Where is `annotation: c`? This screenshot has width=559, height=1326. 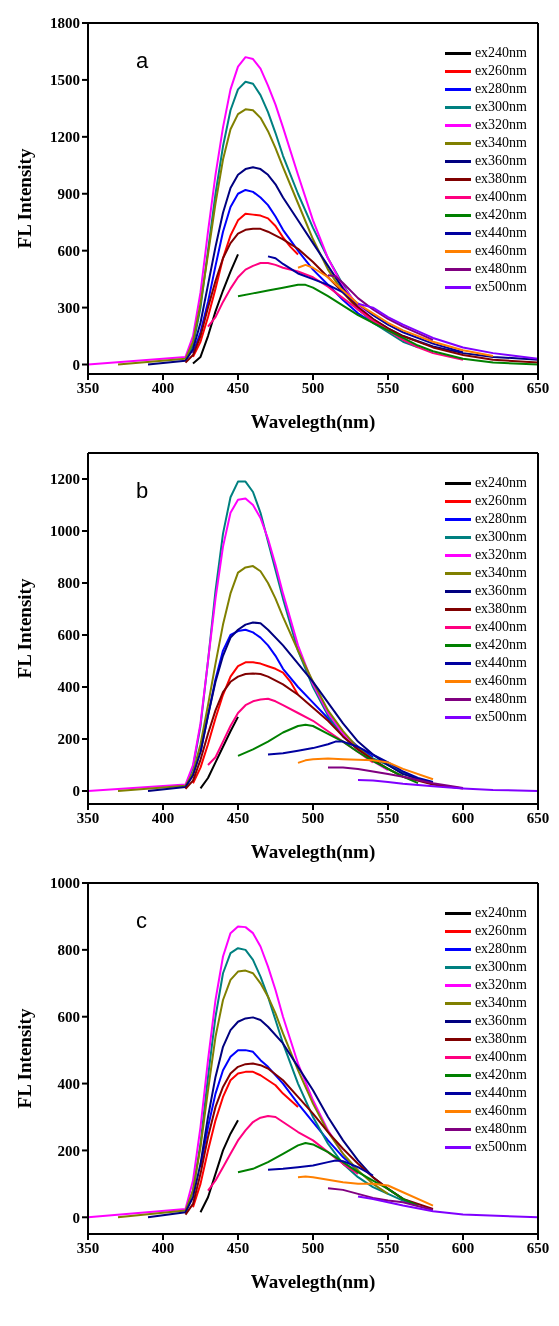
annotation: c is located at coordinates (141, 921).